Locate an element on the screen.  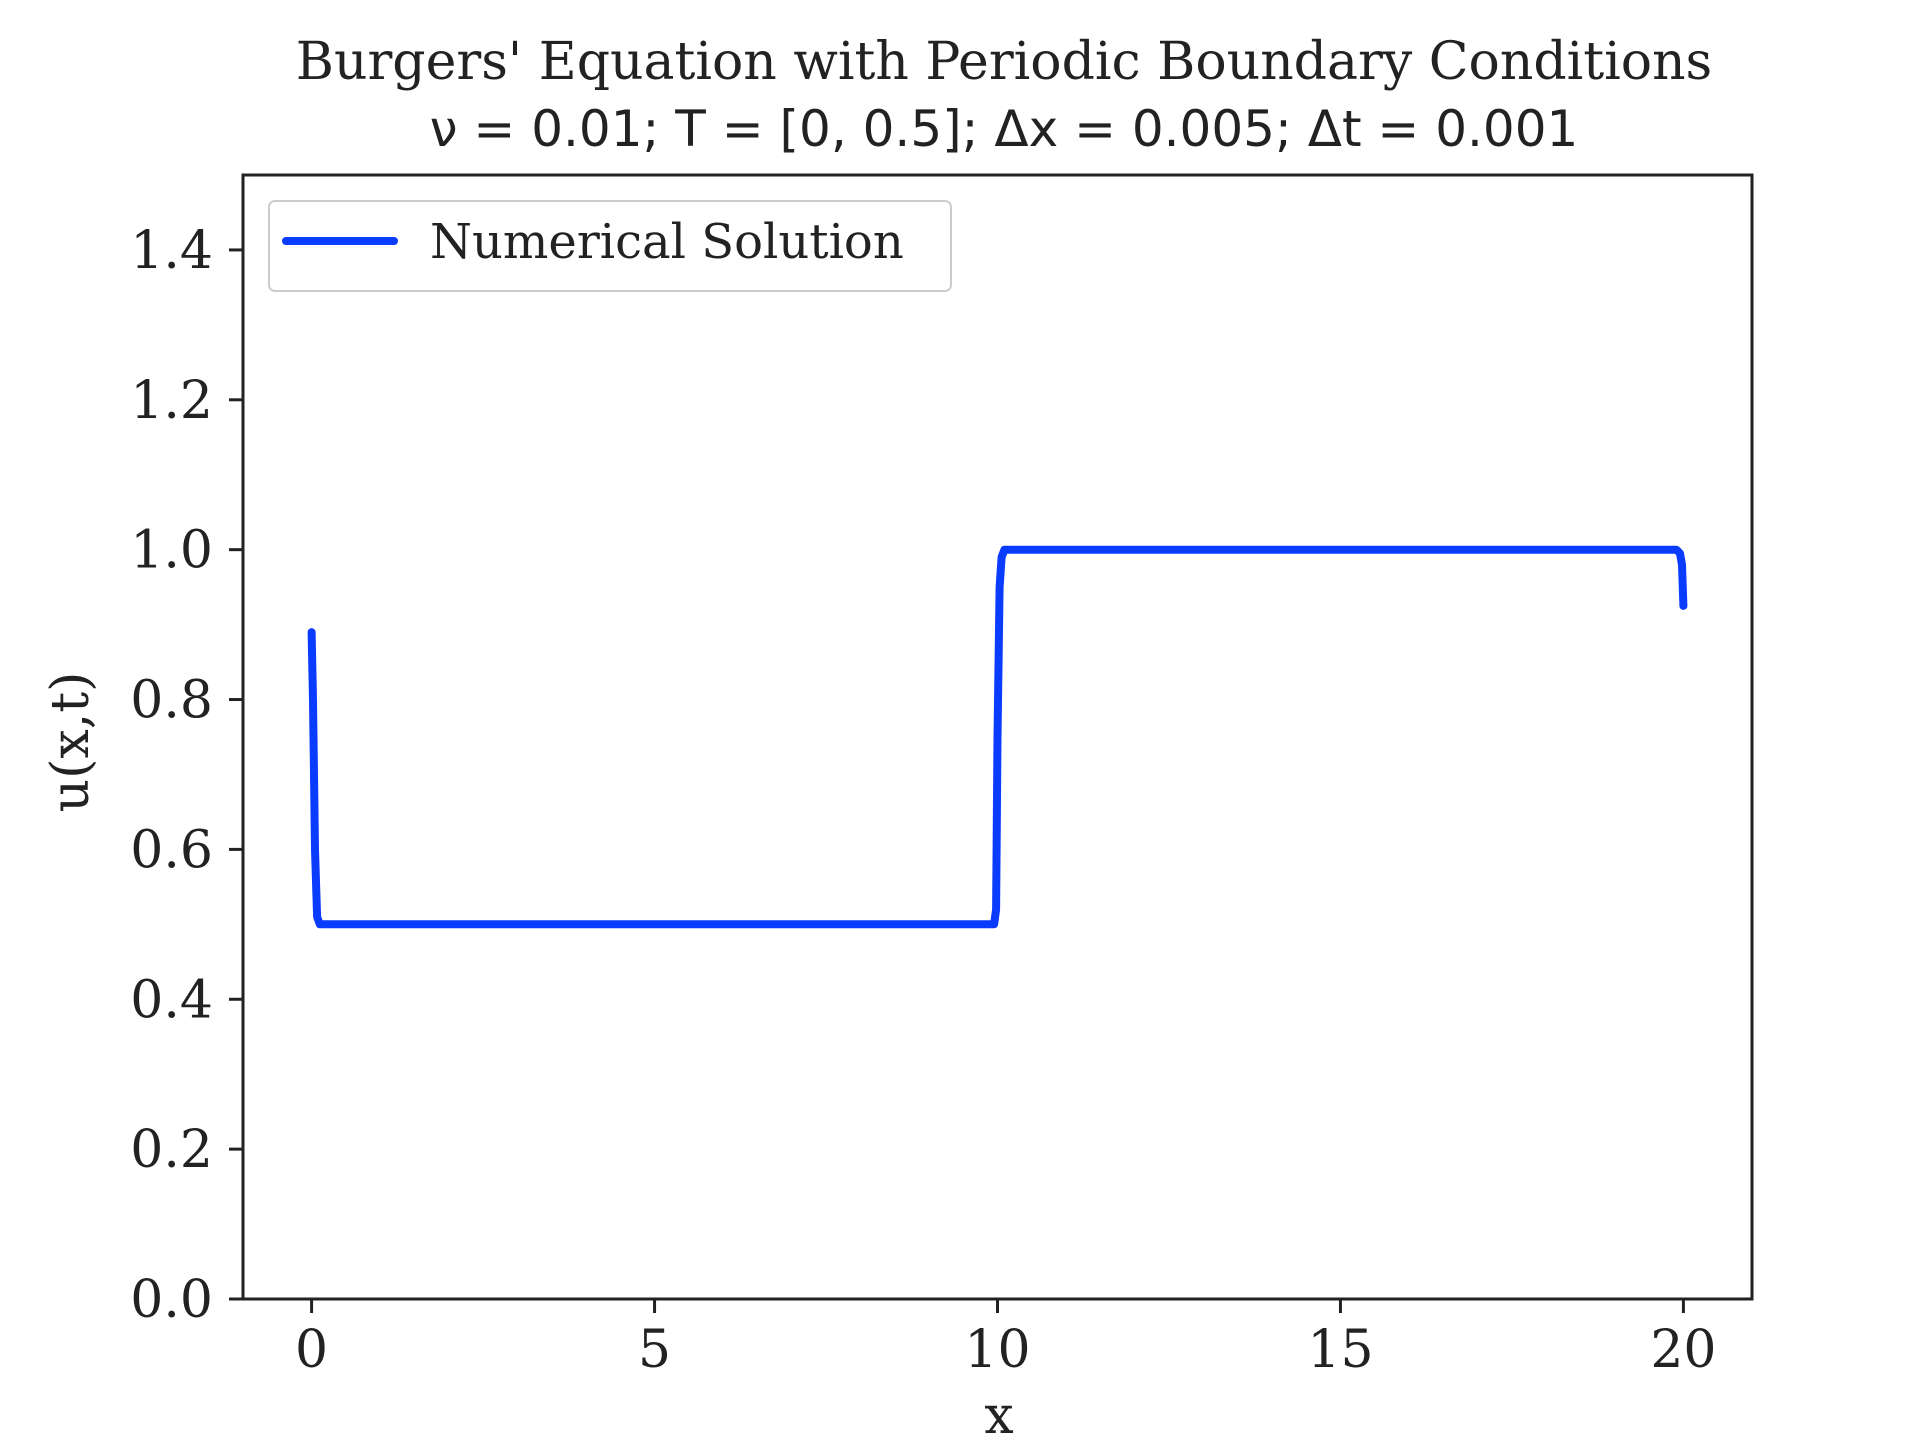
y-tick-label: 0.6 is located at coordinates (171, 850).